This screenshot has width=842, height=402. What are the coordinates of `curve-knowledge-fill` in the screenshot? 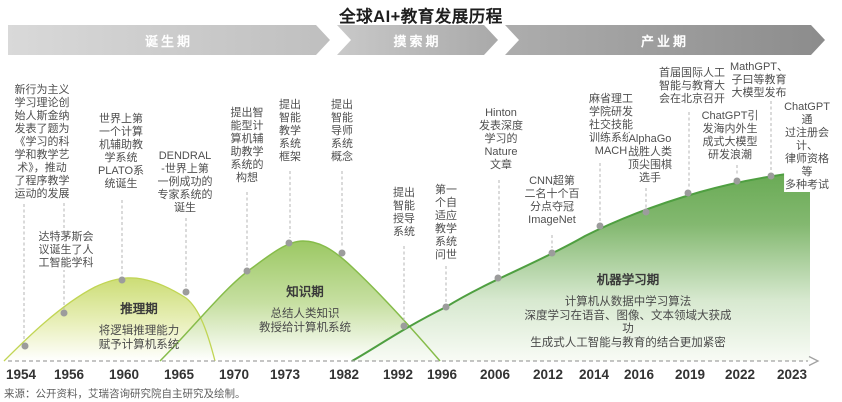 It's located at (300, 301).